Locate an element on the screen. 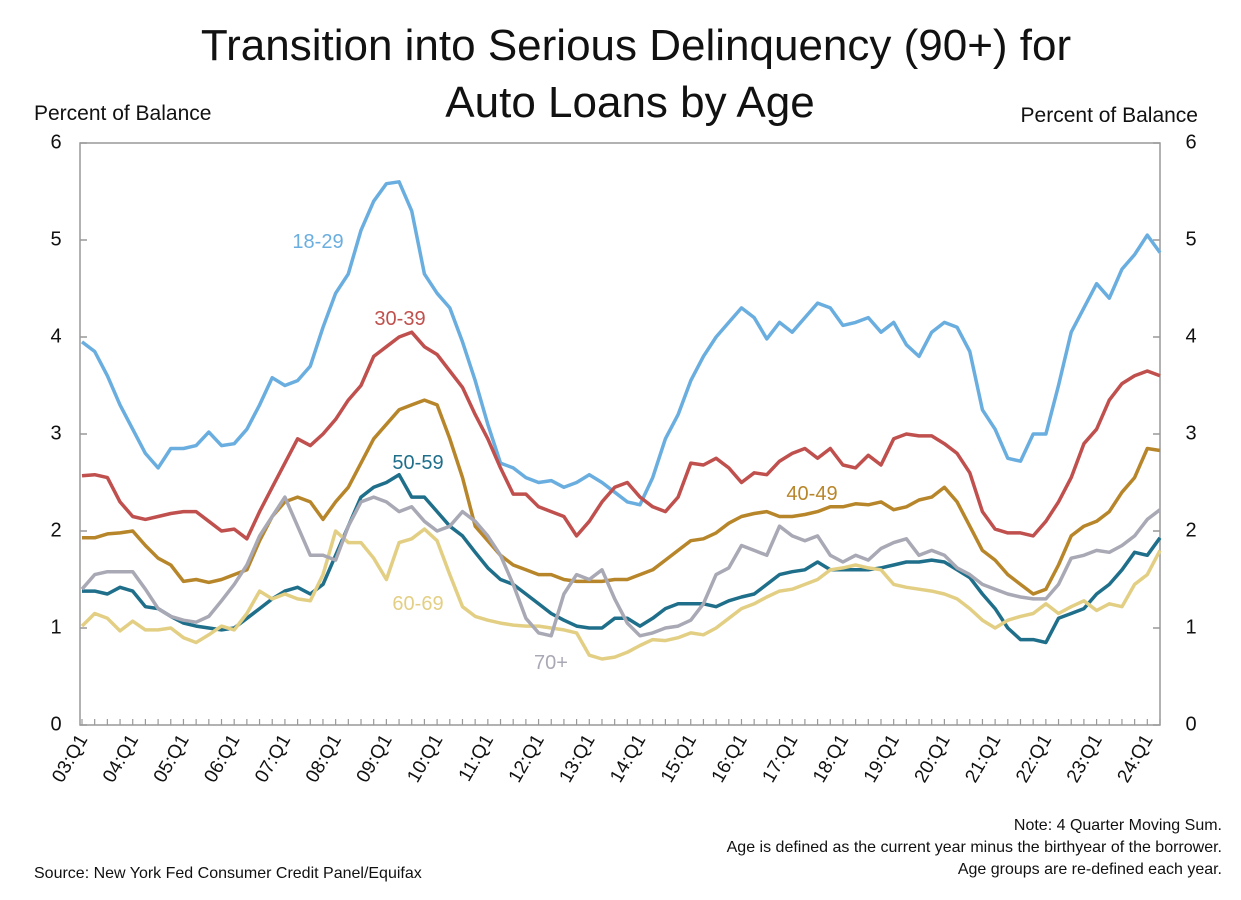  y2-tick-label: 2 is located at coordinates (1190, 530).